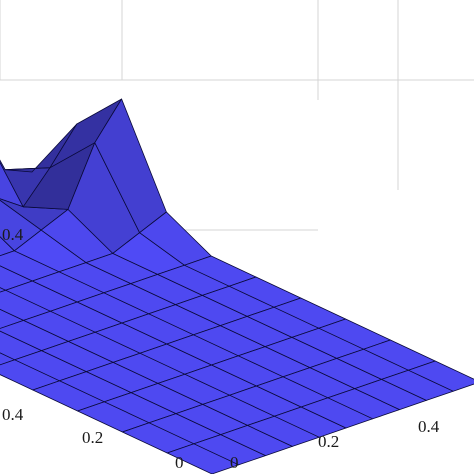  I want to click on x-tick-label-1: 0.2, so click(328, 441).